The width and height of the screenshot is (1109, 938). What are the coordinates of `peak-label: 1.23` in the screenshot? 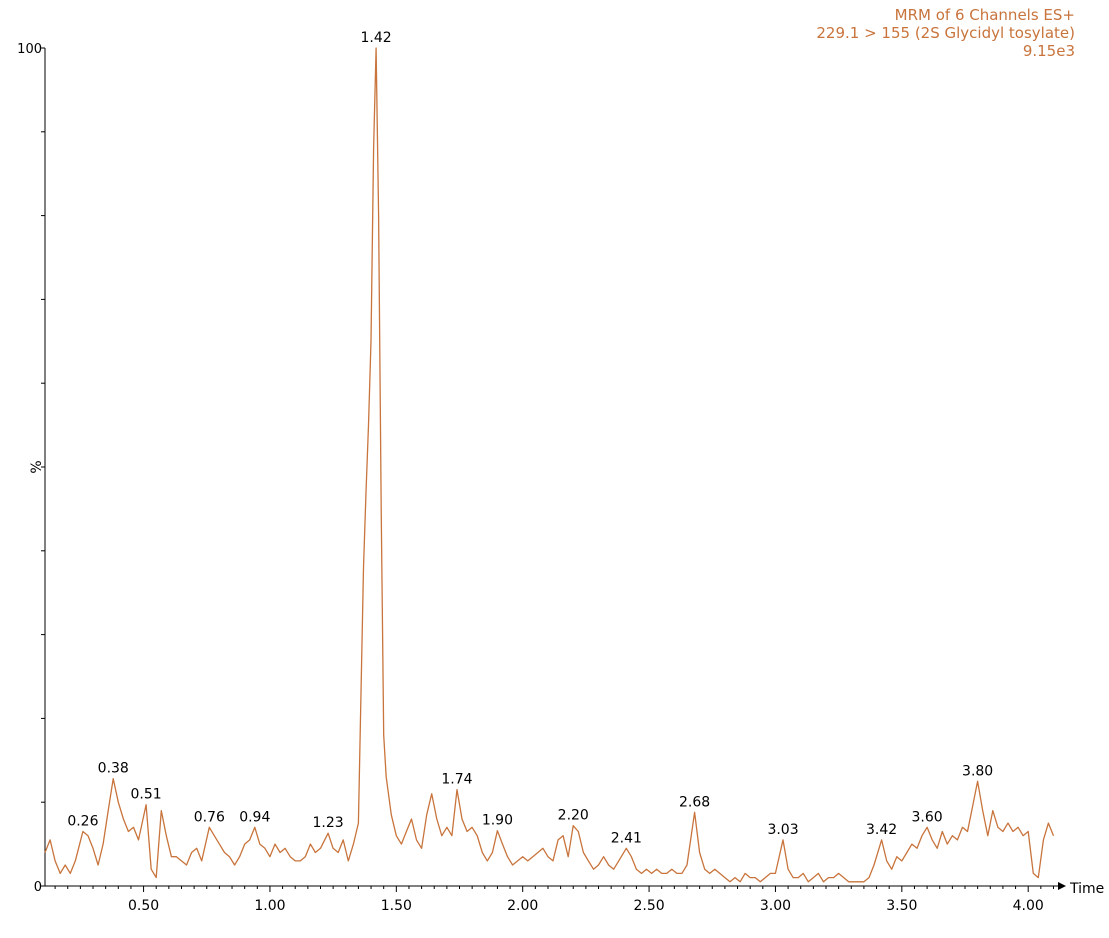 It's located at (327, 823).